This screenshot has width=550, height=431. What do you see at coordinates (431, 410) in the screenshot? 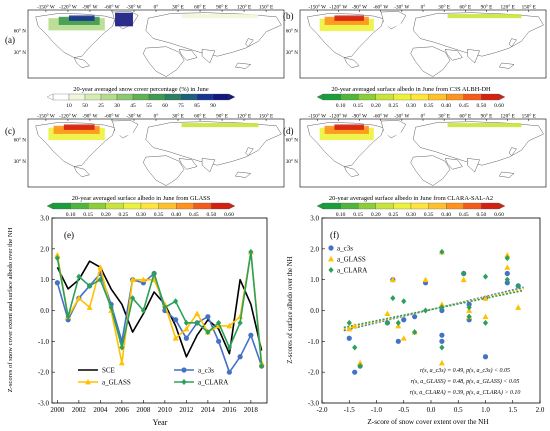
I see `x-tick-label: 0.0` at bounding box center [431, 410].